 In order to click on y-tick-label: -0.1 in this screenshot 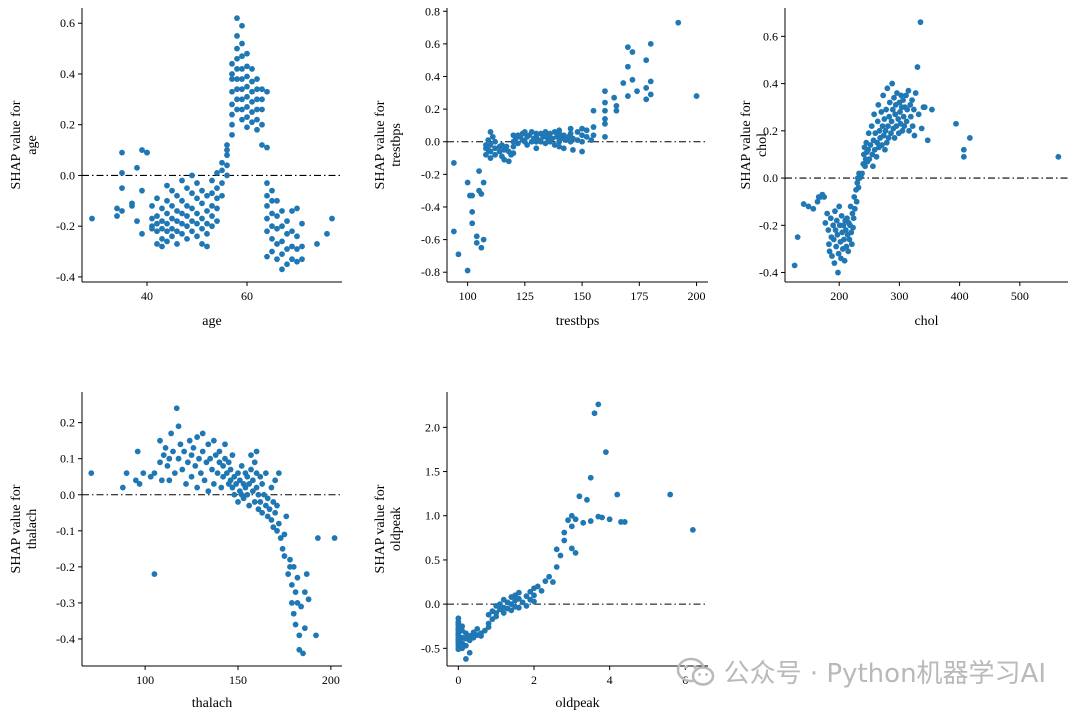, I will do `click(65, 531)`.